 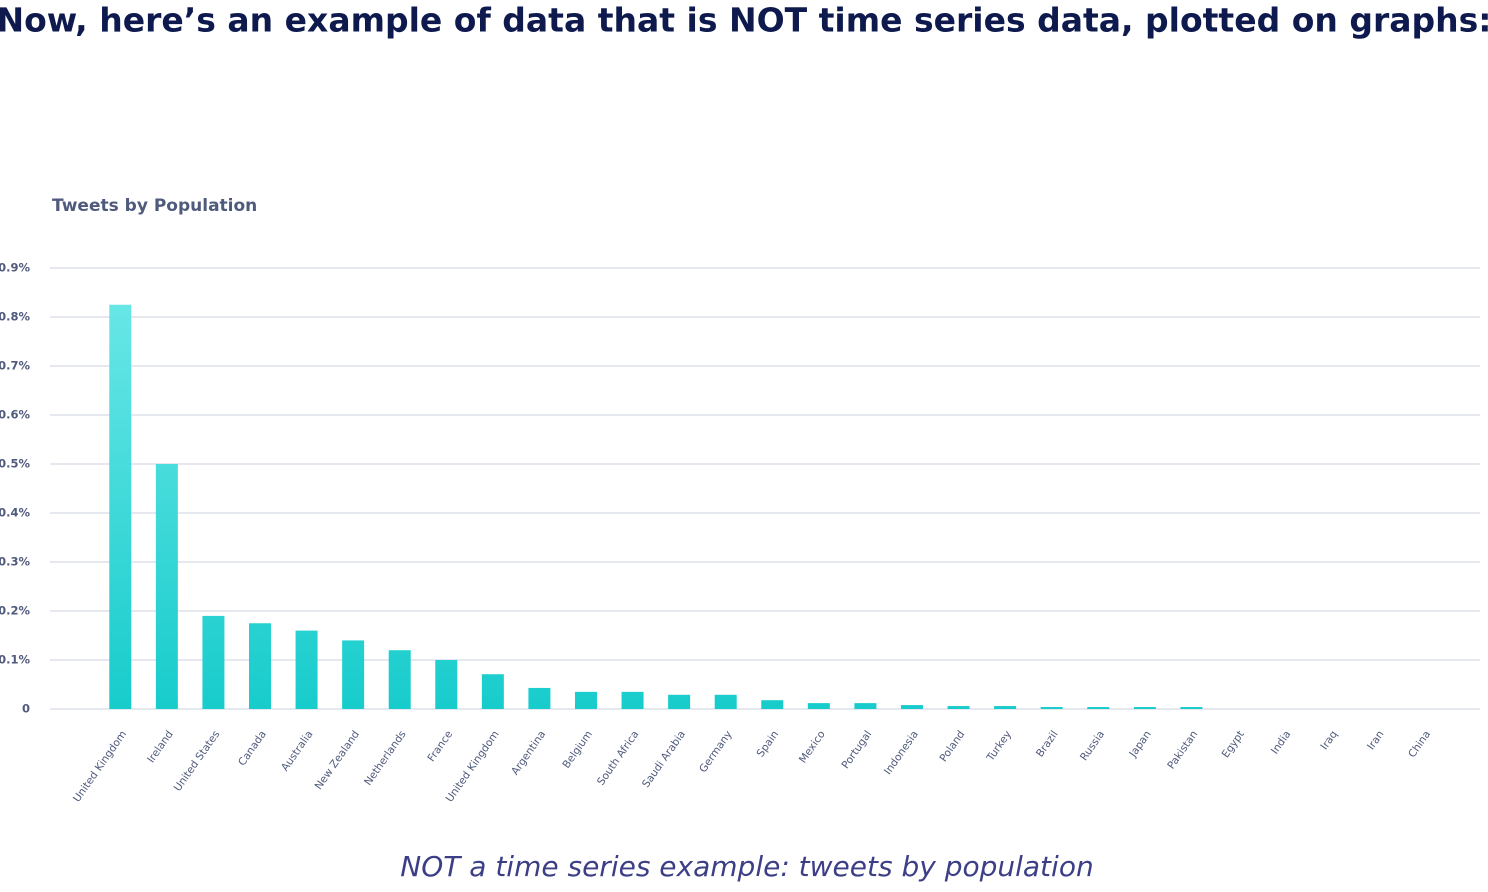 What do you see at coordinates (26, 709) in the screenshot?
I see `y-tick-label: 0` at bounding box center [26, 709].